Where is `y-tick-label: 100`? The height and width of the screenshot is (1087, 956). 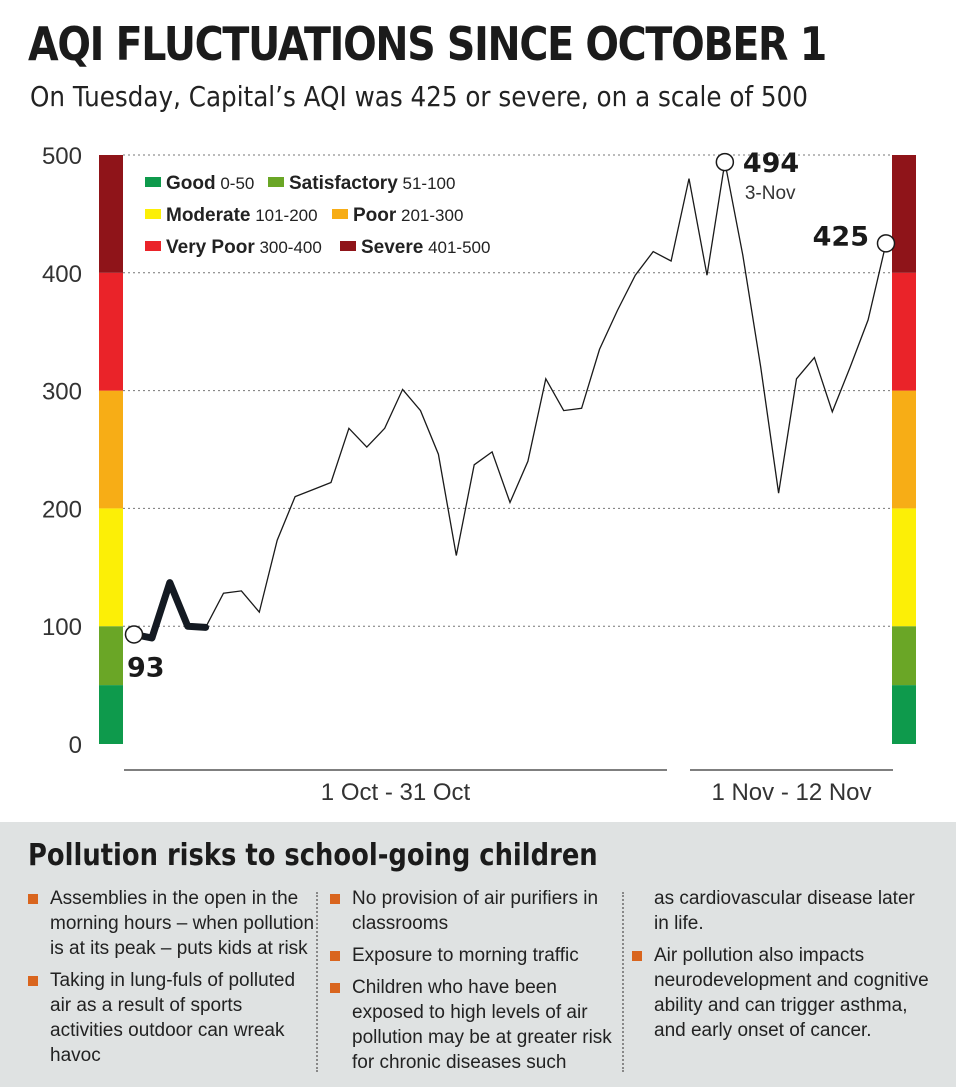
y-tick-label: 100 is located at coordinates (62, 627).